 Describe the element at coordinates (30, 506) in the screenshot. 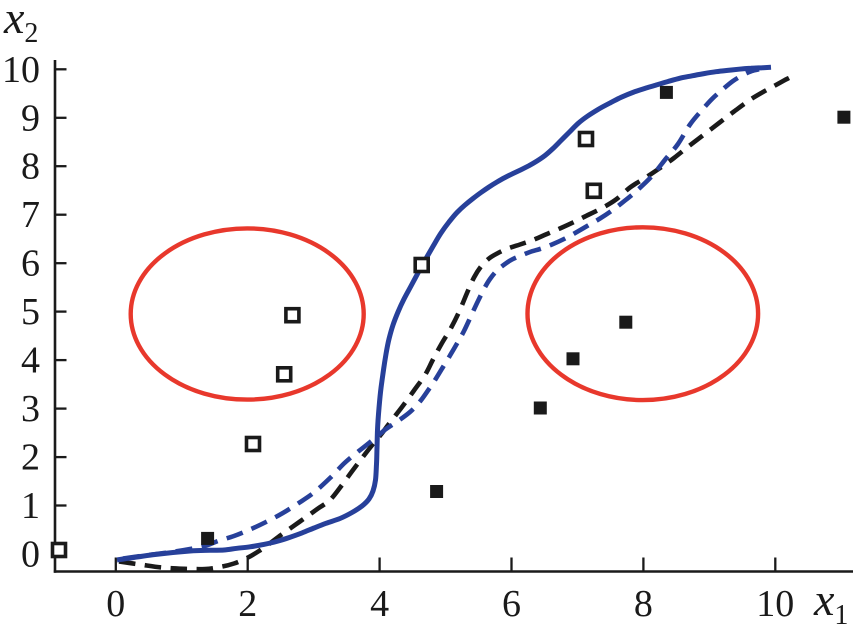

I see `svg-text: 1` at that location.